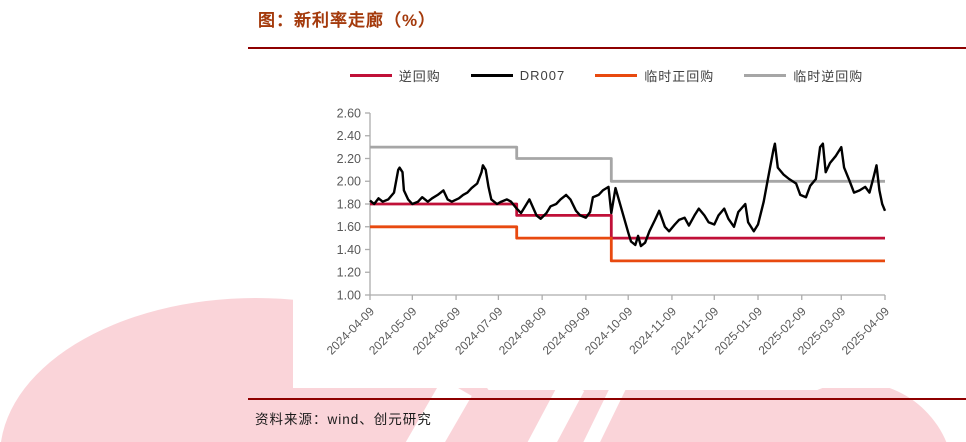 The height and width of the screenshot is (442, 966). What do you see at coordinates (628, 195) in the screenshot?
I see `series-DR007` at bounding box center [628, 195].